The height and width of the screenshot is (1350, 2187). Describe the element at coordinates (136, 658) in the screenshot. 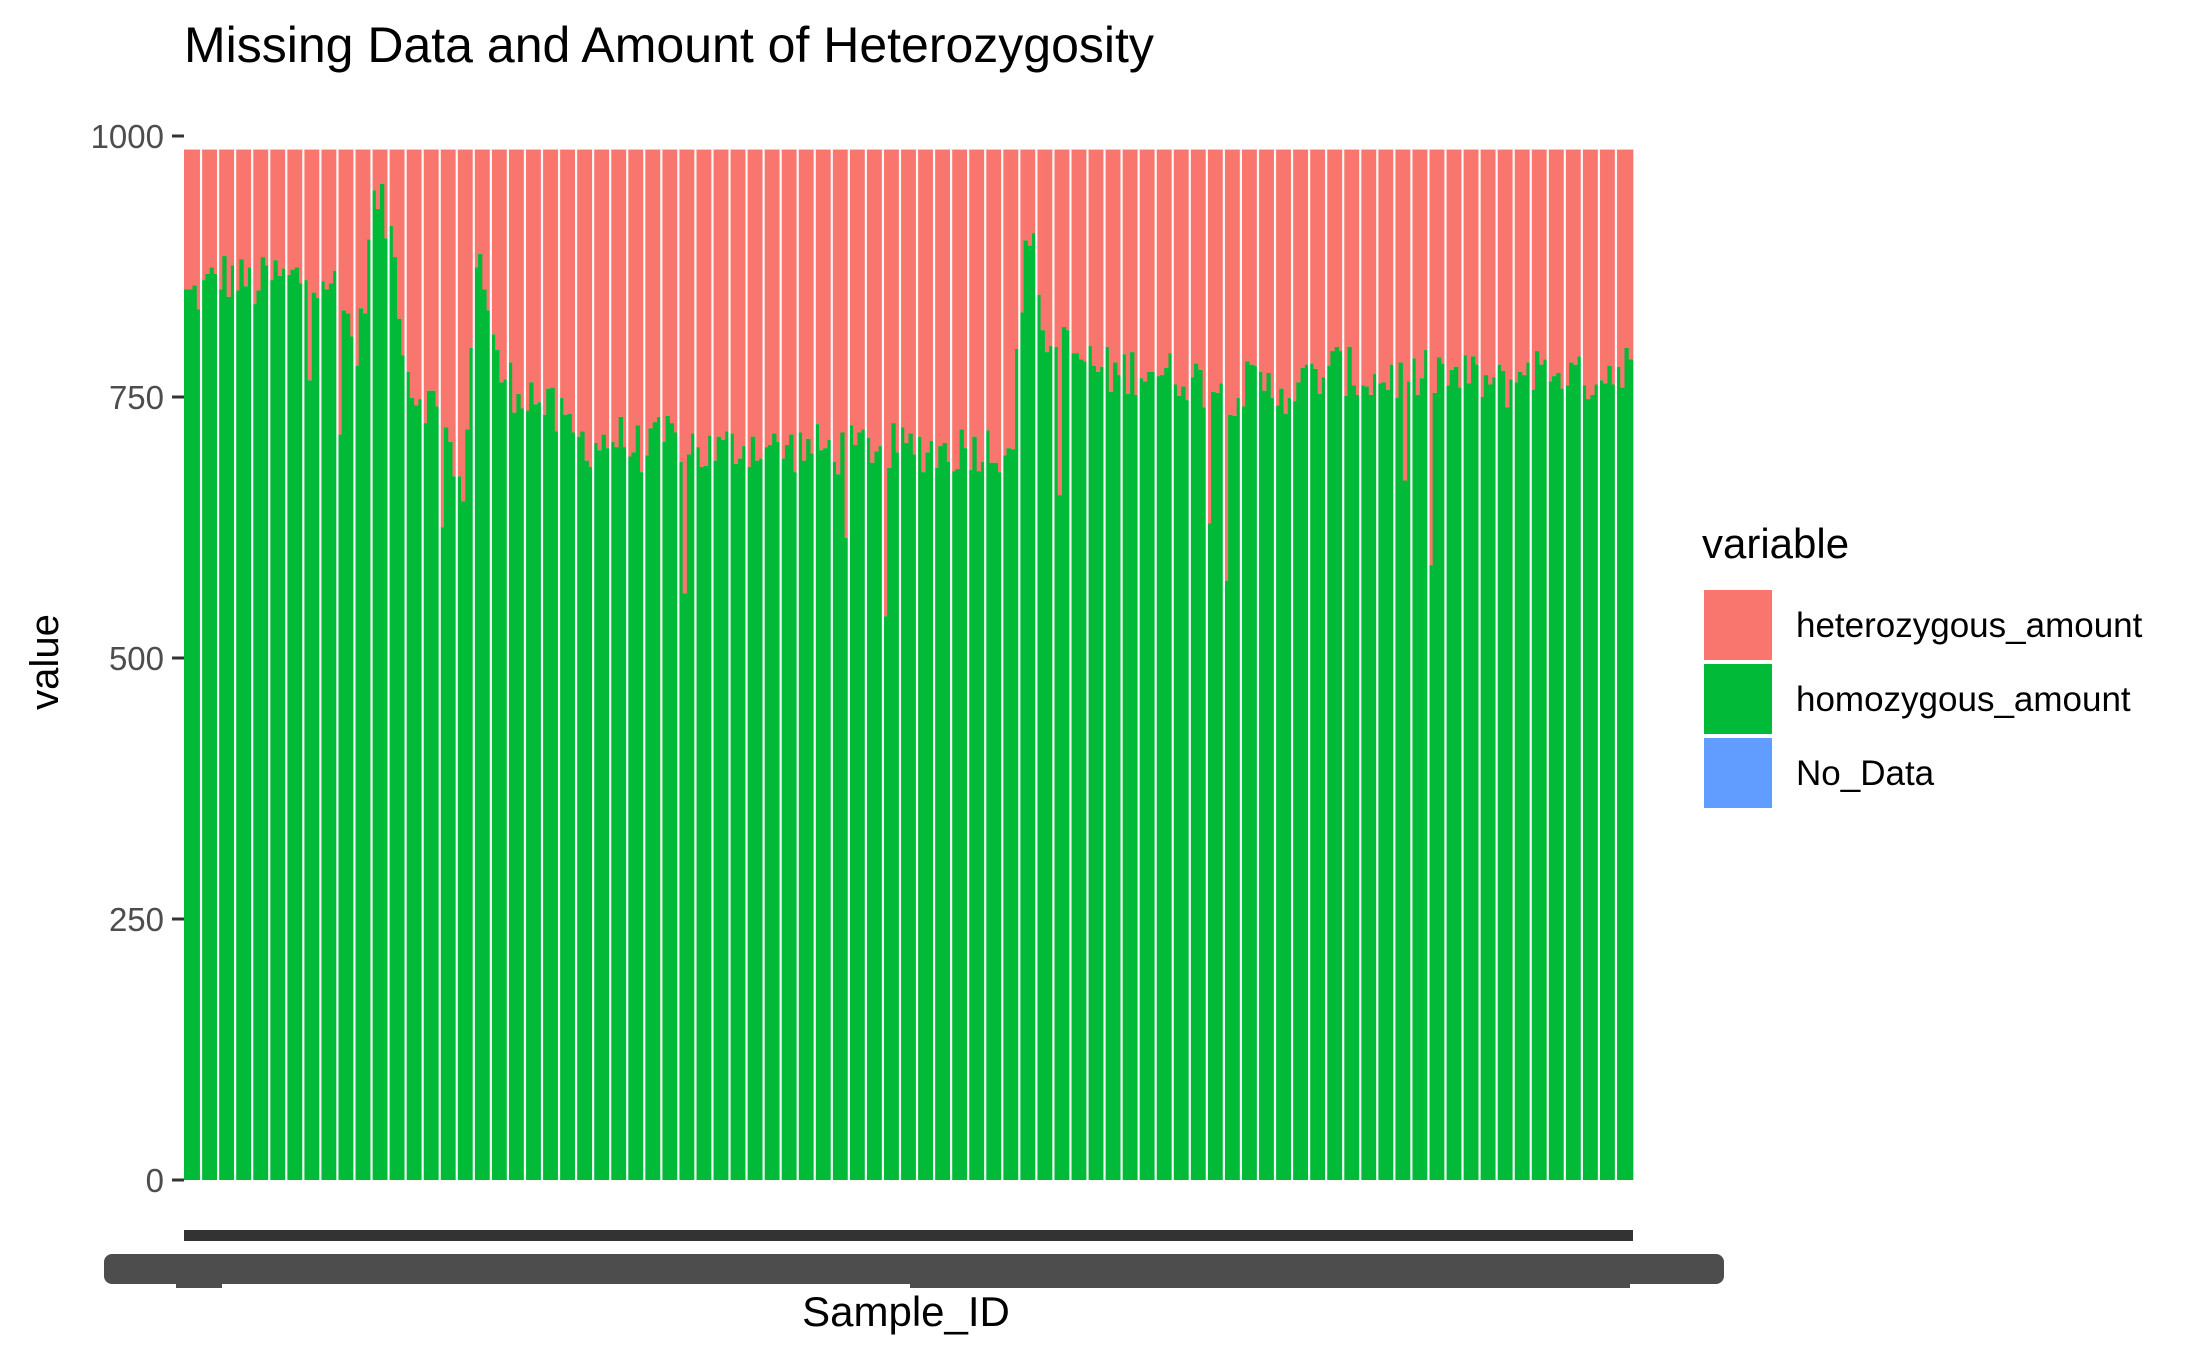

I see `y-tick-label: 500` at that location.